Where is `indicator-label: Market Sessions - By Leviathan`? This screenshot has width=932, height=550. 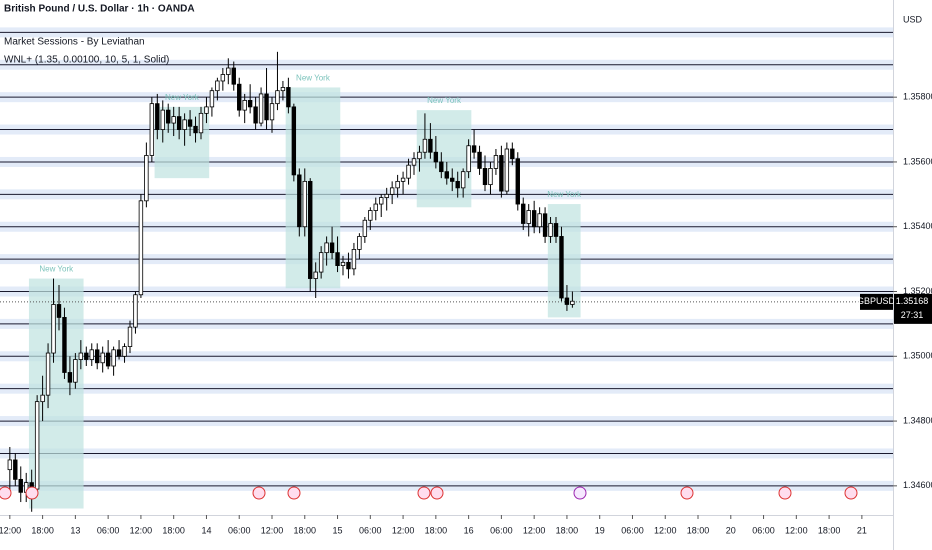 indicator-label: Market Sessions - By Leviathan is located at coordinates (74, 42).